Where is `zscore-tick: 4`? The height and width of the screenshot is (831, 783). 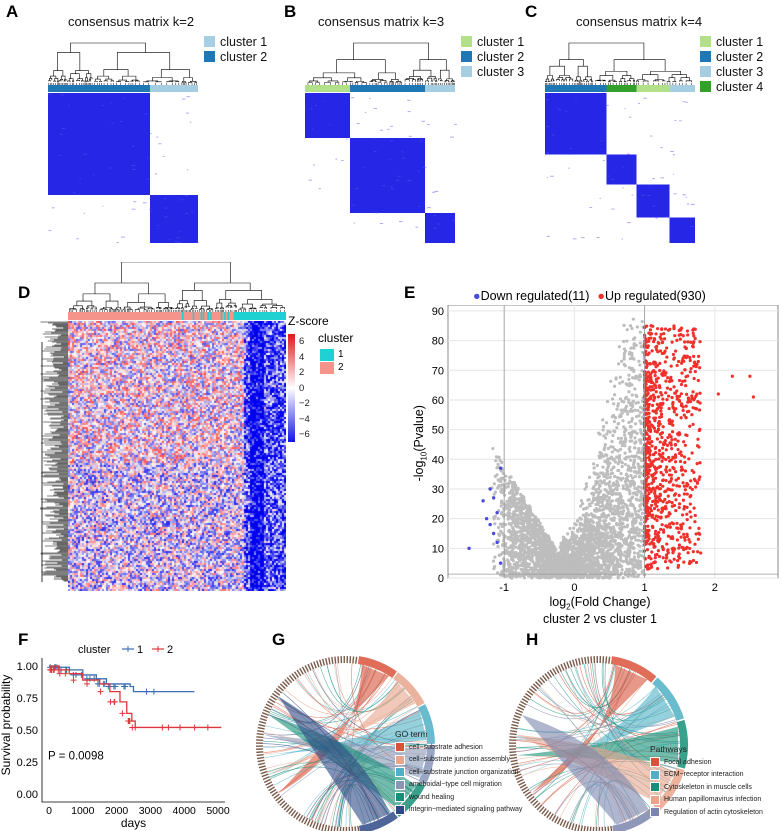
zscore-tick: 4 is located at coordinates (302, 357).